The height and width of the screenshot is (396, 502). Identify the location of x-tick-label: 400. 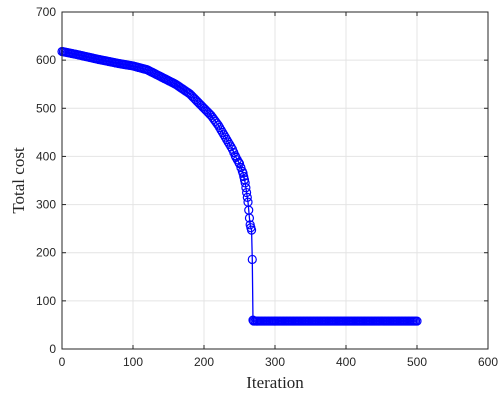
(346, 362).